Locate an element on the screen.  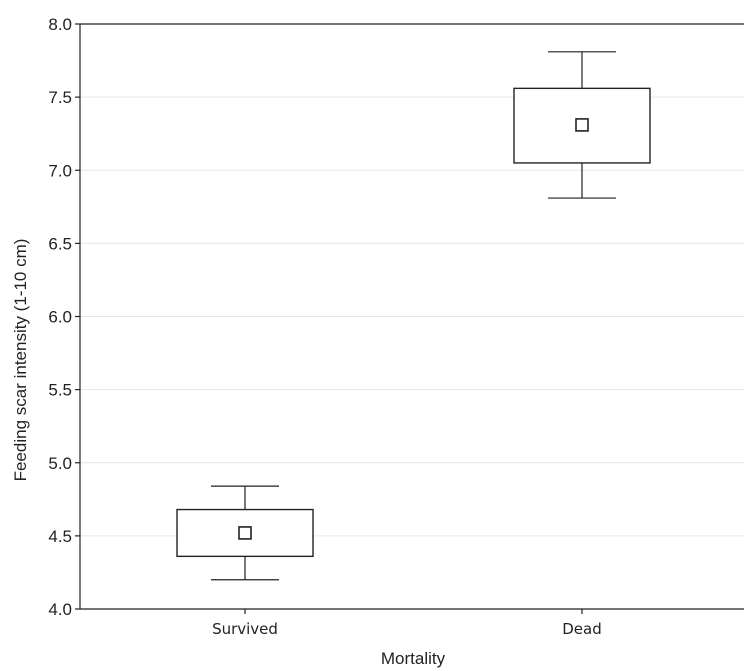
y-tick-labels: 4.0 4.5 5.0 5.5 6.0 6.5 7.0 7.5 8.0 is located at coordinates (60, 317).